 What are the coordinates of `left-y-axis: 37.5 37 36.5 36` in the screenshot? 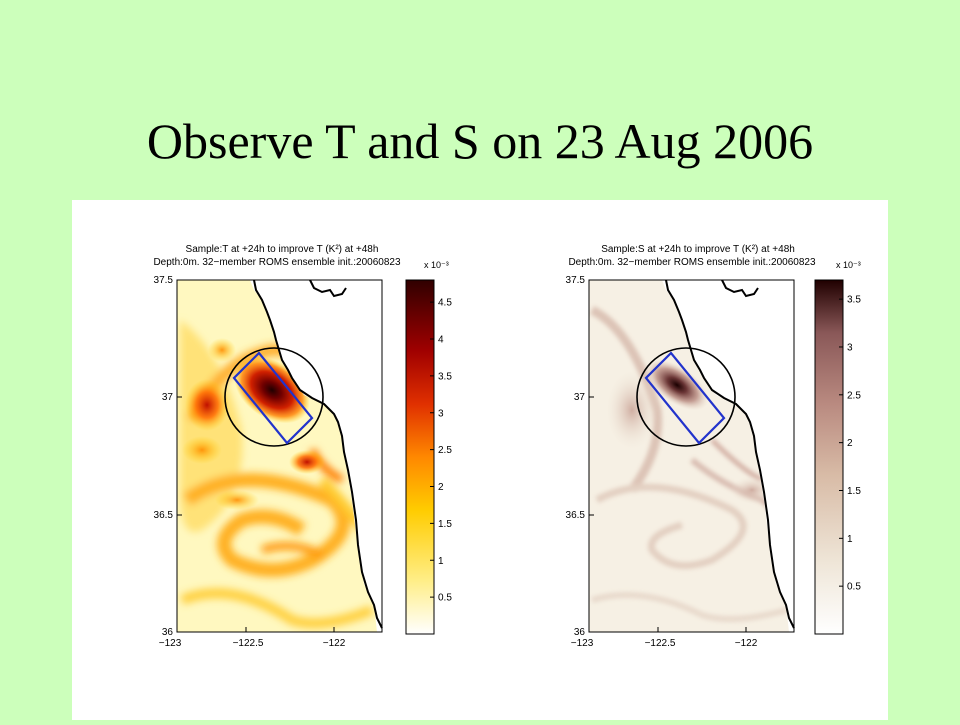 It's located at (168, 456).